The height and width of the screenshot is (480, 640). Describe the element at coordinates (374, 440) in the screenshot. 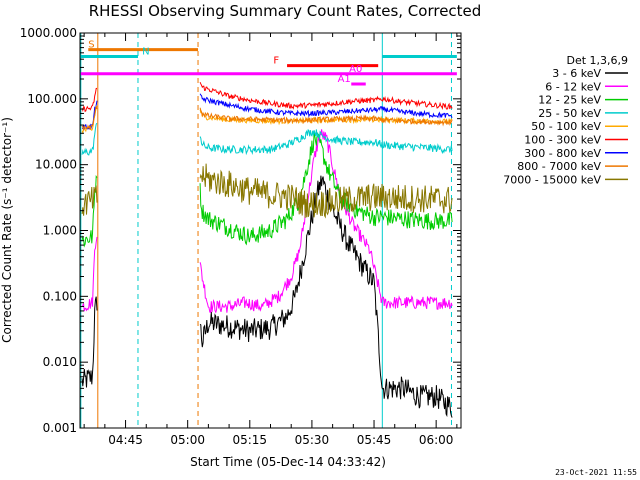

I see `x-tick-label: 05:45` at that location.